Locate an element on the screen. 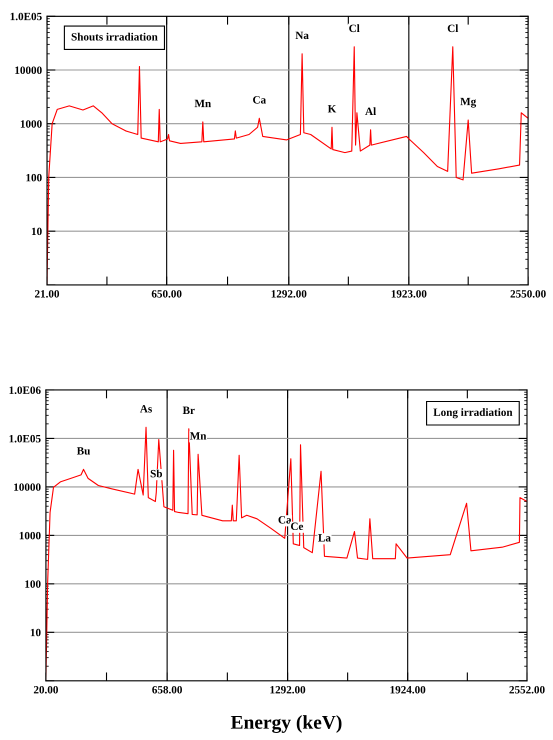 This screenshot has height=740, width=553. annotation: Mg is located at coordinates (468, 103).